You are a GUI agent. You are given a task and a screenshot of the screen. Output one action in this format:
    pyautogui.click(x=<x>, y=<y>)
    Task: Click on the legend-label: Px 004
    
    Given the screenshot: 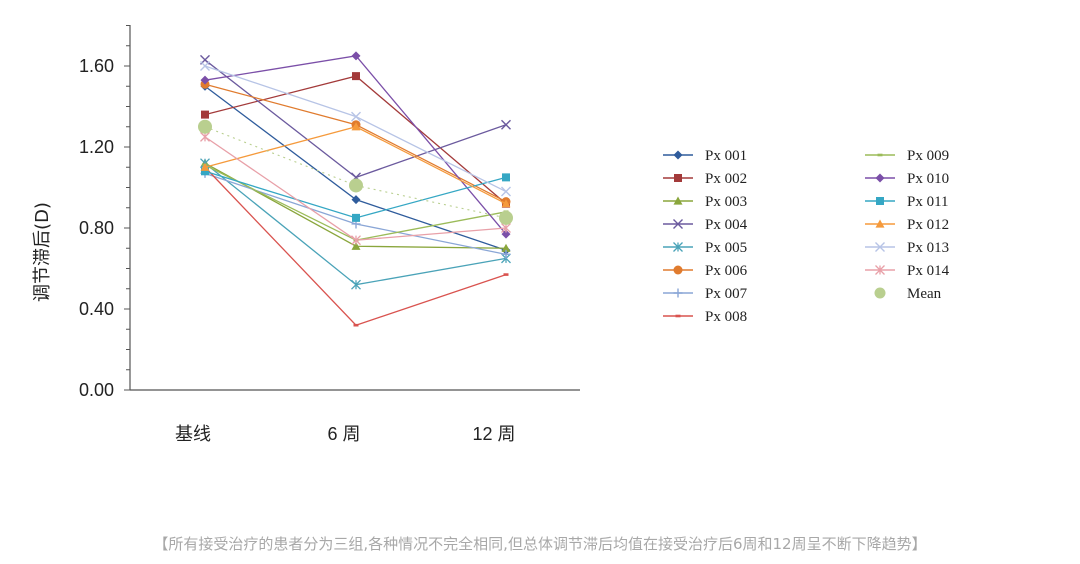 What is the action you would take?
    pyautogui.click(x=726, y=225)
    